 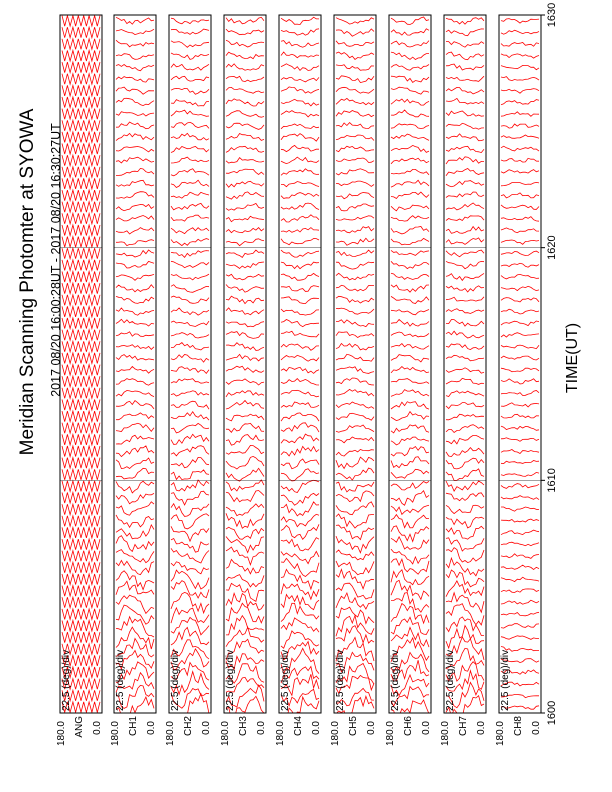 I want to click on panel-name: ANG, so click(x=79, y=727).